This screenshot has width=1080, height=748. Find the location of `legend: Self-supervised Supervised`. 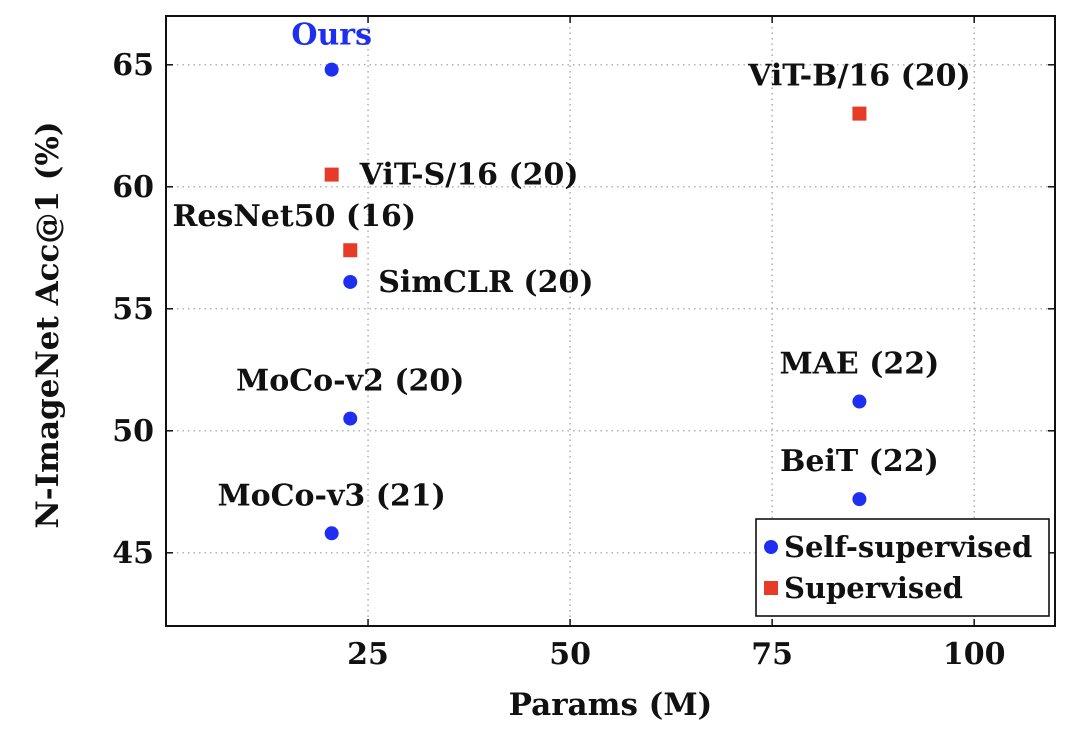

legend: Self-supervised Supervised is located at coordinates (902, 567).